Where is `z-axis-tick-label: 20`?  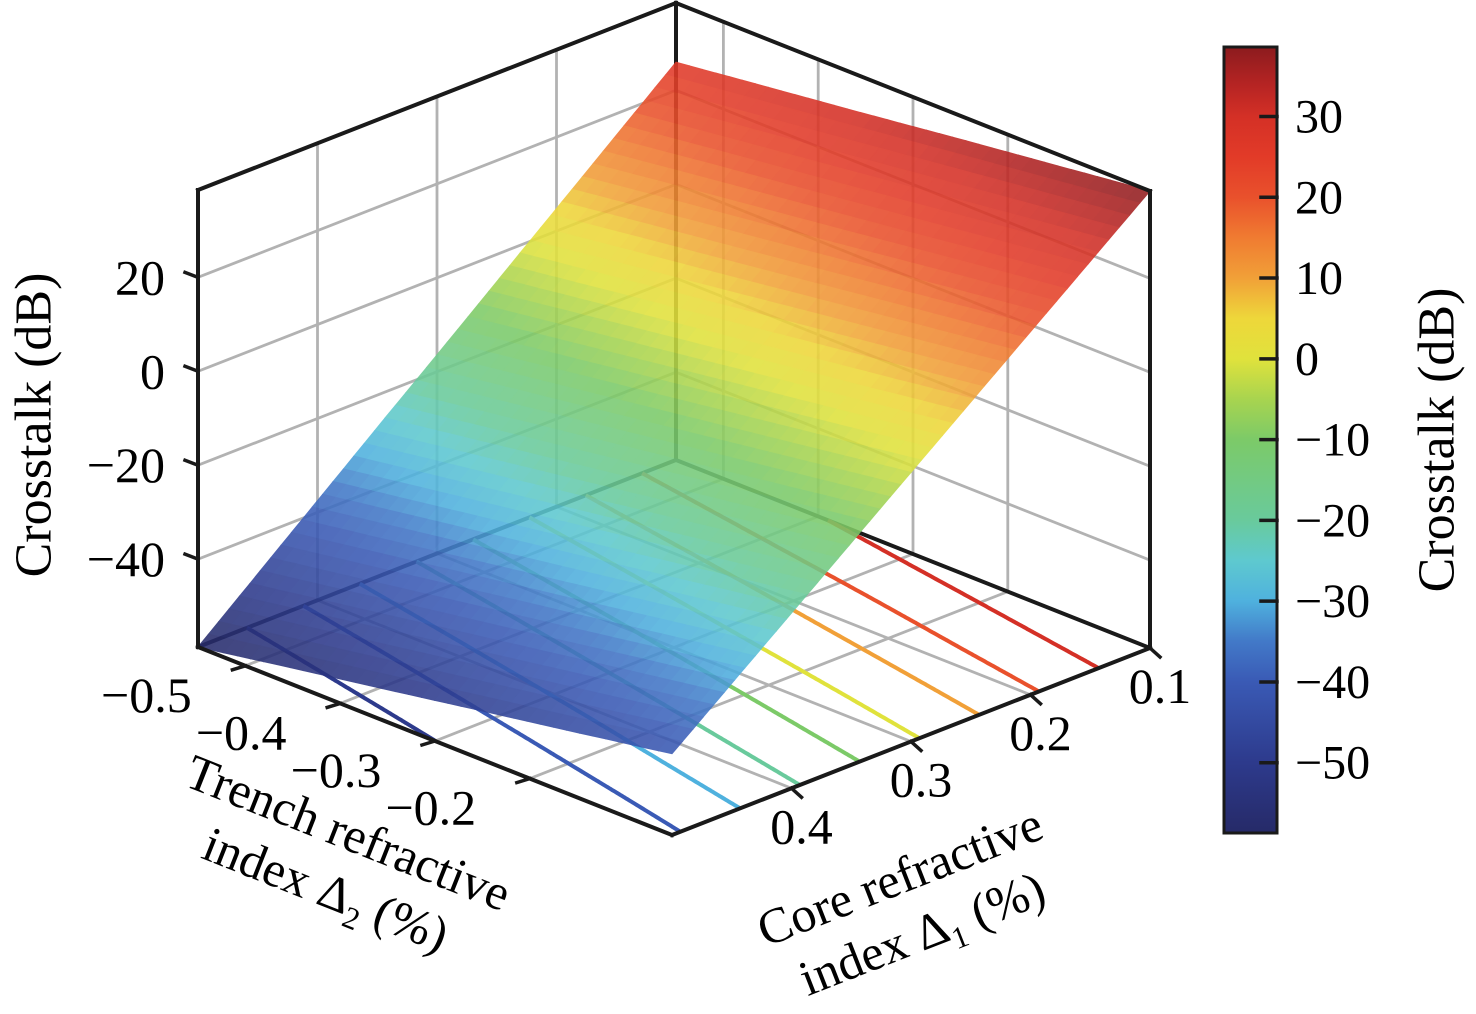
z-axis-tick-label: 20 is located at coordinates (140, 277).